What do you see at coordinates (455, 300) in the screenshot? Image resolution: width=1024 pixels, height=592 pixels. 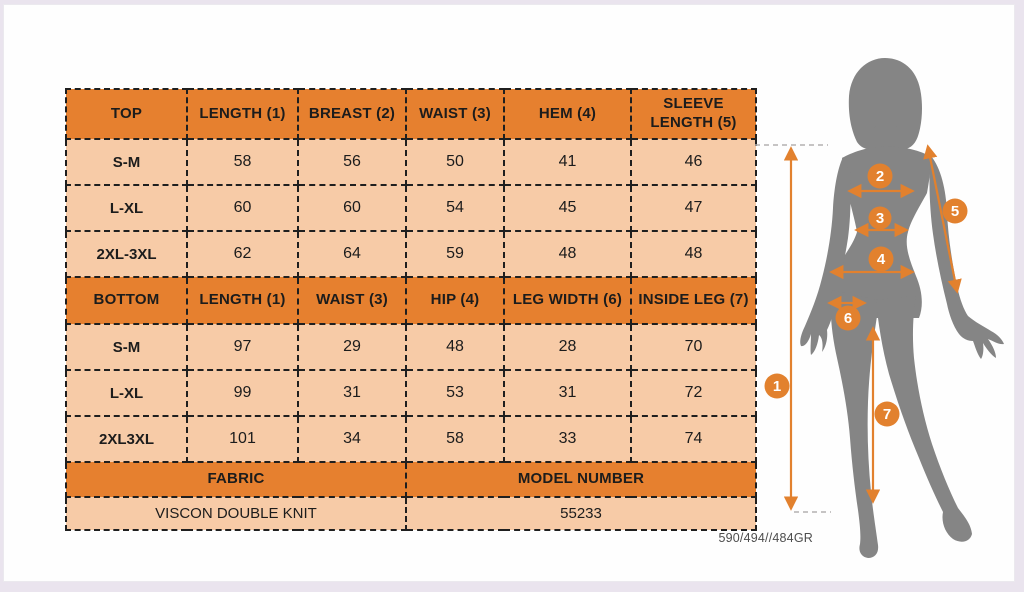 I see `header-cell-hip: HIP (4)` at bounding box center [455, 300].